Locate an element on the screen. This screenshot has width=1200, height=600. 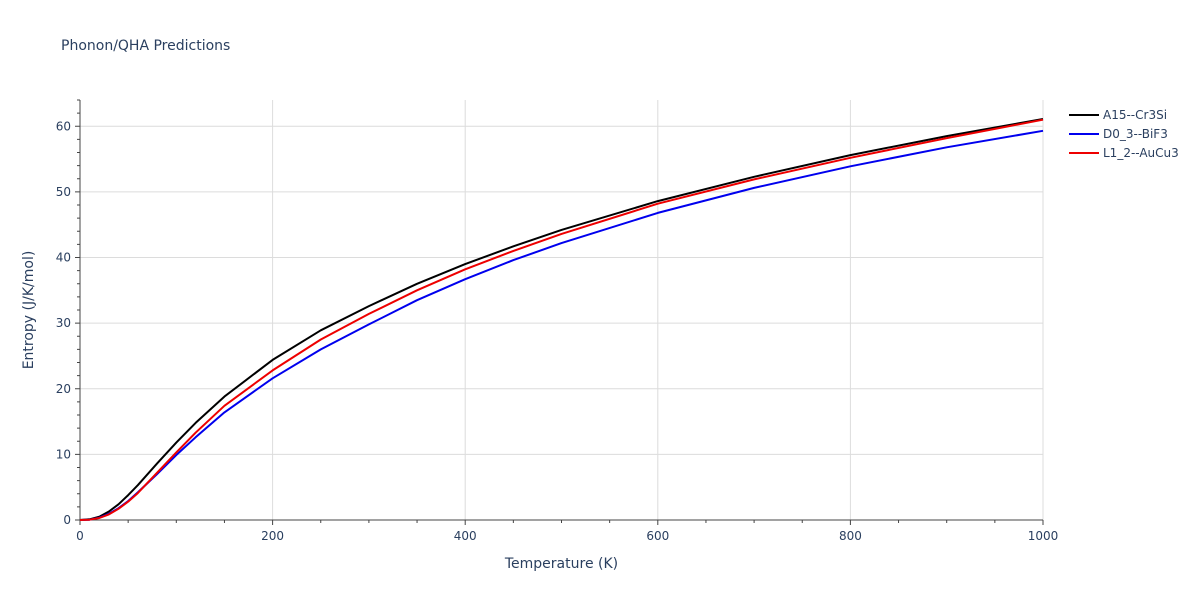
legend: A15--Cr3Si D0_3--BiF3 L1_2--AuCu3 is located at coordinates (1124, 134).